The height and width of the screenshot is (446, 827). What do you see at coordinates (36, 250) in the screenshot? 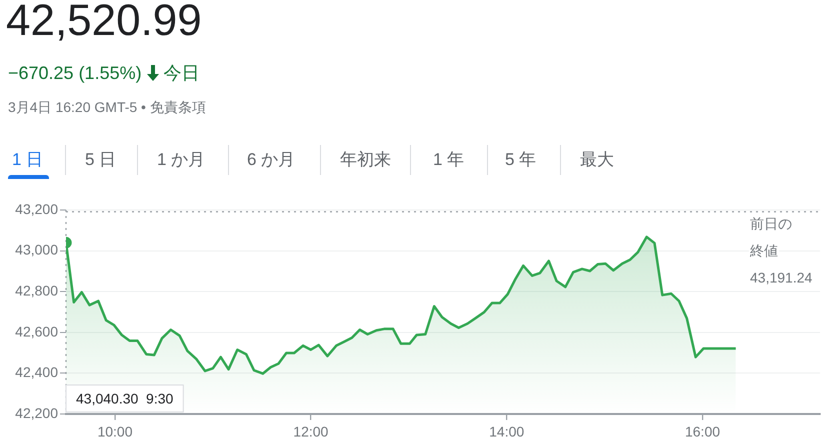
I see `y-tick-label: 43,000` at bounding box center [36, 250].